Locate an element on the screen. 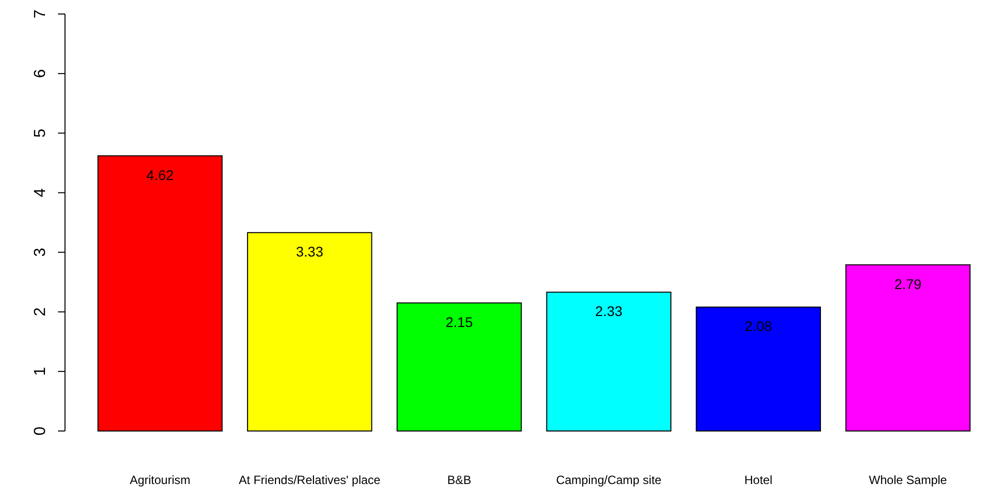  x-tick-label: Hotel is located at coordinates (758, 480).